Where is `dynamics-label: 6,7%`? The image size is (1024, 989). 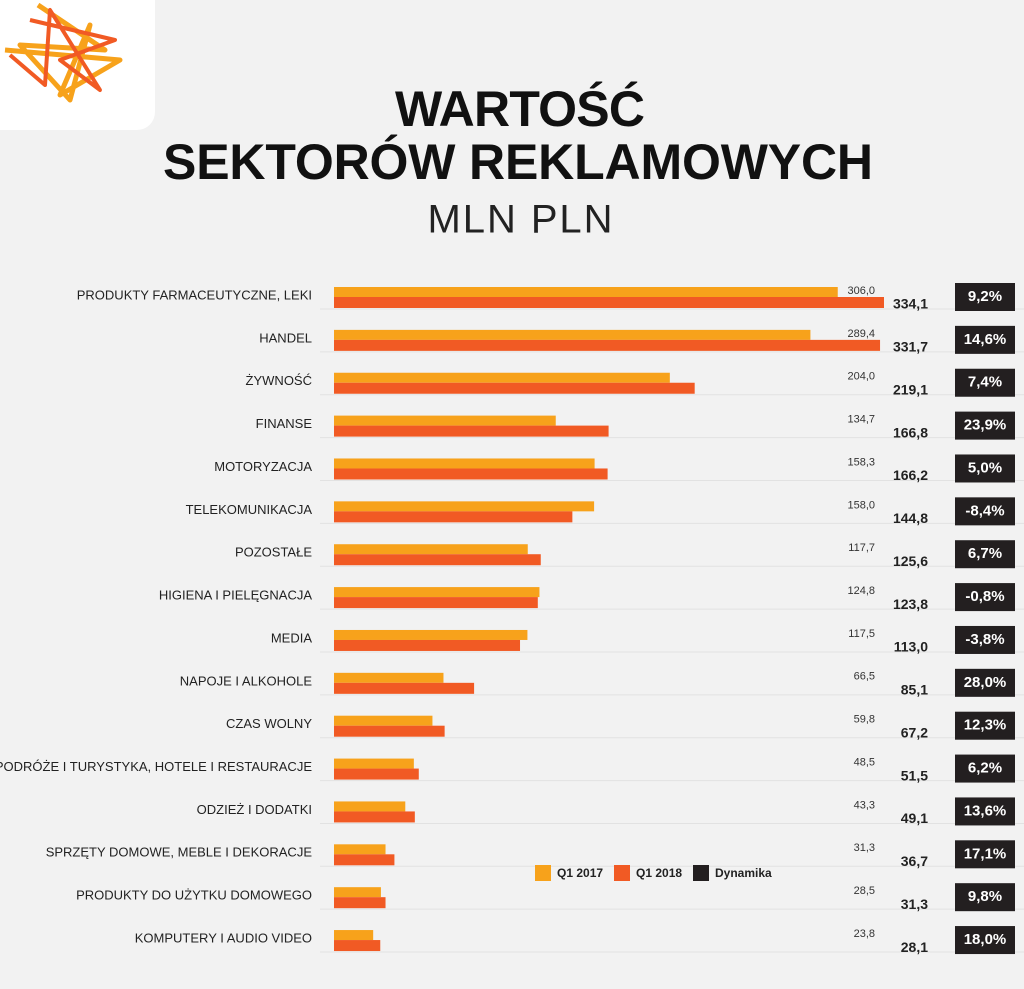 dynamics-label: 6,7% is located at coordinates (985, 553).